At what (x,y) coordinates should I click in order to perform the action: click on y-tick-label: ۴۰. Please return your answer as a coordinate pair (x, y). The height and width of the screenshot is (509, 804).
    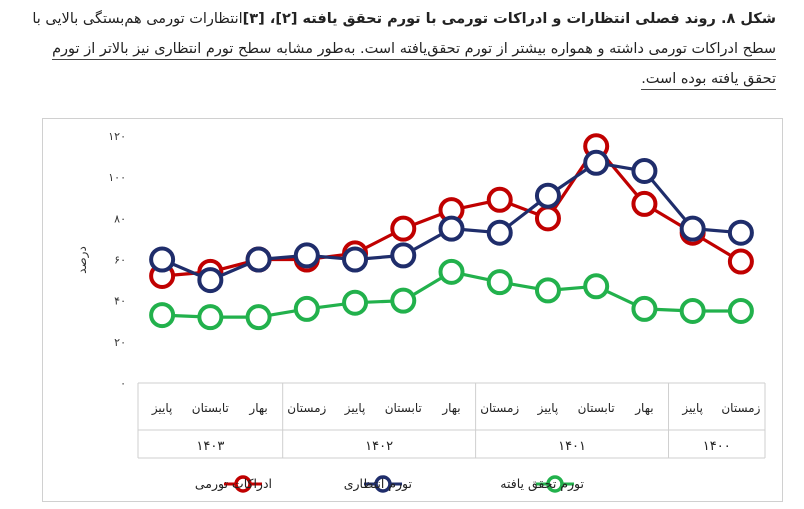
    Looking at the image, I should click on (120, 301).